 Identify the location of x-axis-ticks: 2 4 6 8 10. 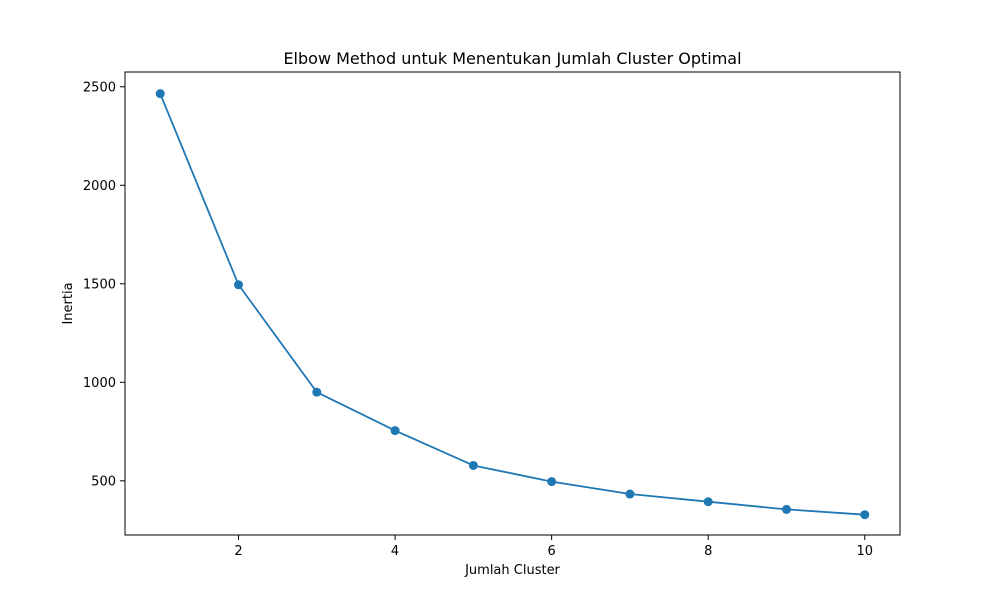
(553, 547).